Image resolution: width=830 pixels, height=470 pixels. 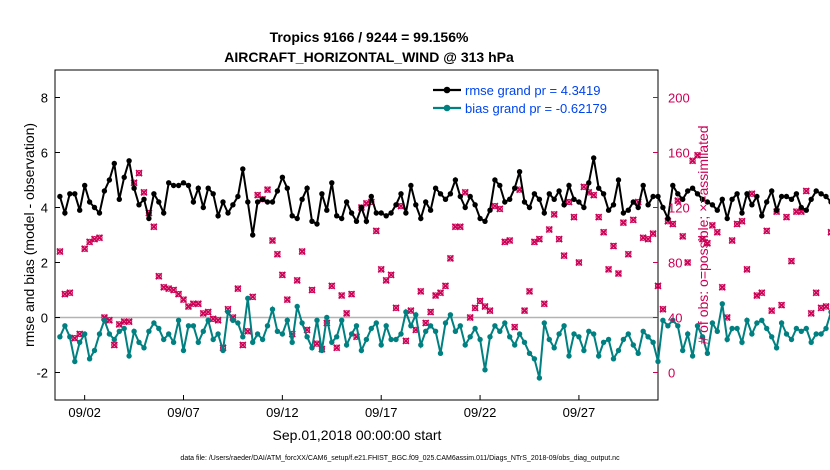 I want to click on y-tick-label: 8, so click(x=44, y=98).